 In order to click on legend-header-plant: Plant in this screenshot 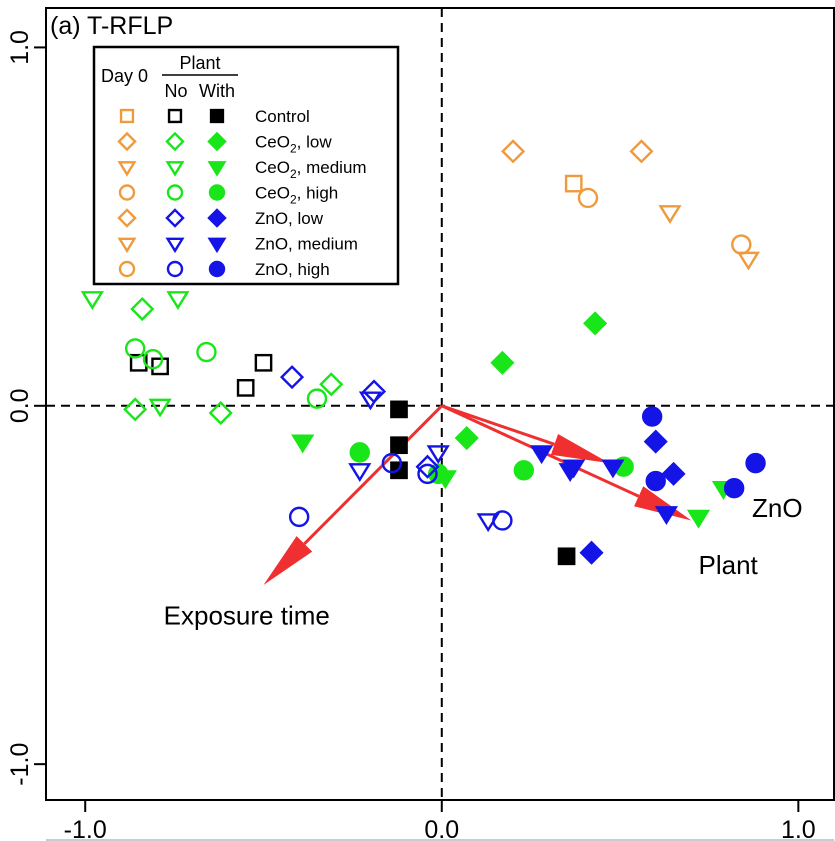, I will do `click(199, 63)`.